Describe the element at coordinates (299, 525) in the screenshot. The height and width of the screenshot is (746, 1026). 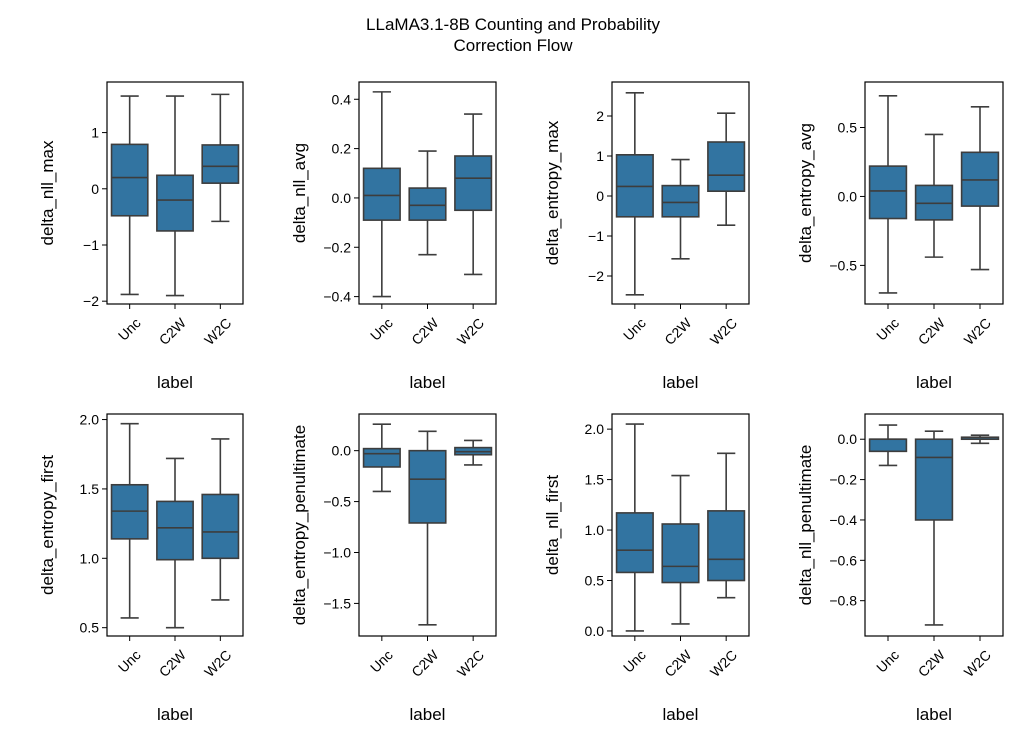
I see `y-axis-label: delta_entropy_penultimate` at that location.